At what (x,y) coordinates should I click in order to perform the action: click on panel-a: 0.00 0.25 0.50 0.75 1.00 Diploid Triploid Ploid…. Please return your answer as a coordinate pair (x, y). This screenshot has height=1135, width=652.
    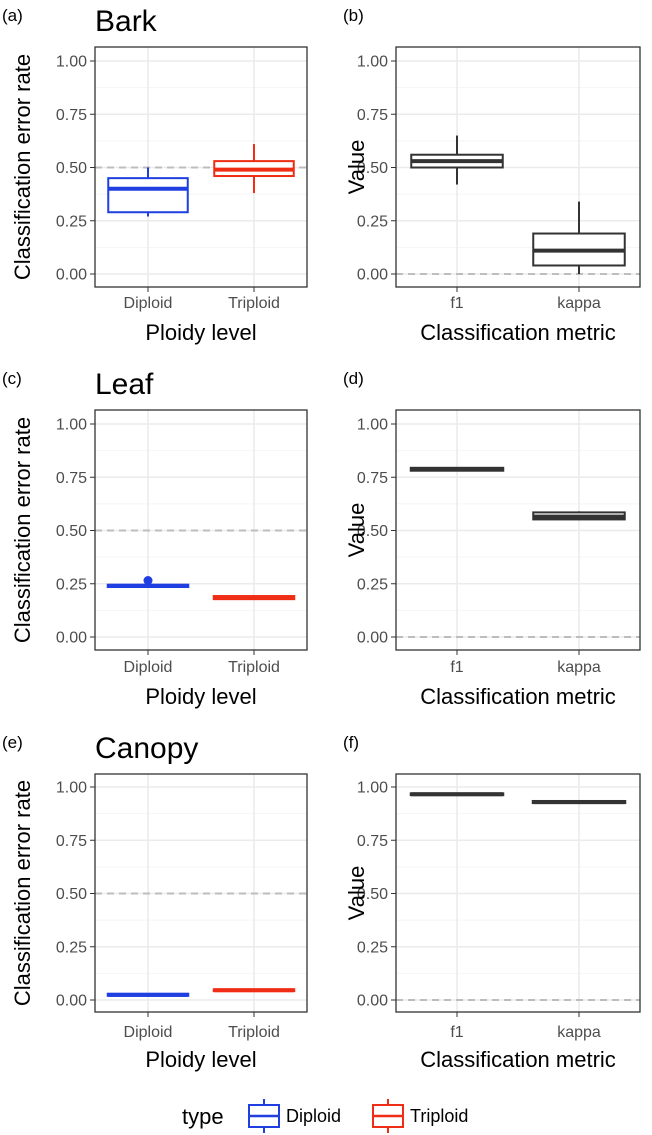
    Looking at the image, I should click on (155, 175).